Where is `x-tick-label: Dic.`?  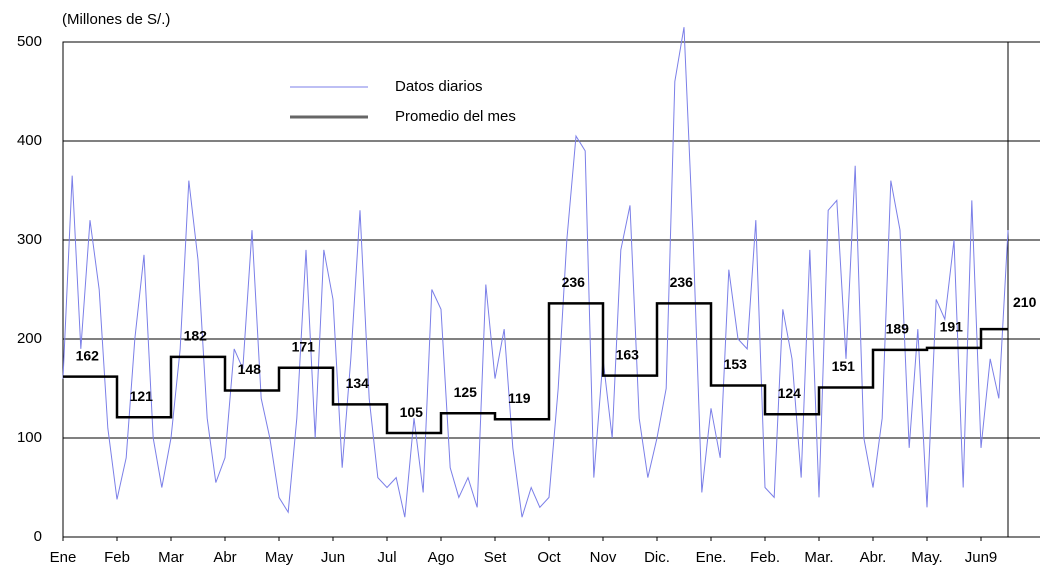
x-tick-label: Dic. is located at coordinates (657, 557).